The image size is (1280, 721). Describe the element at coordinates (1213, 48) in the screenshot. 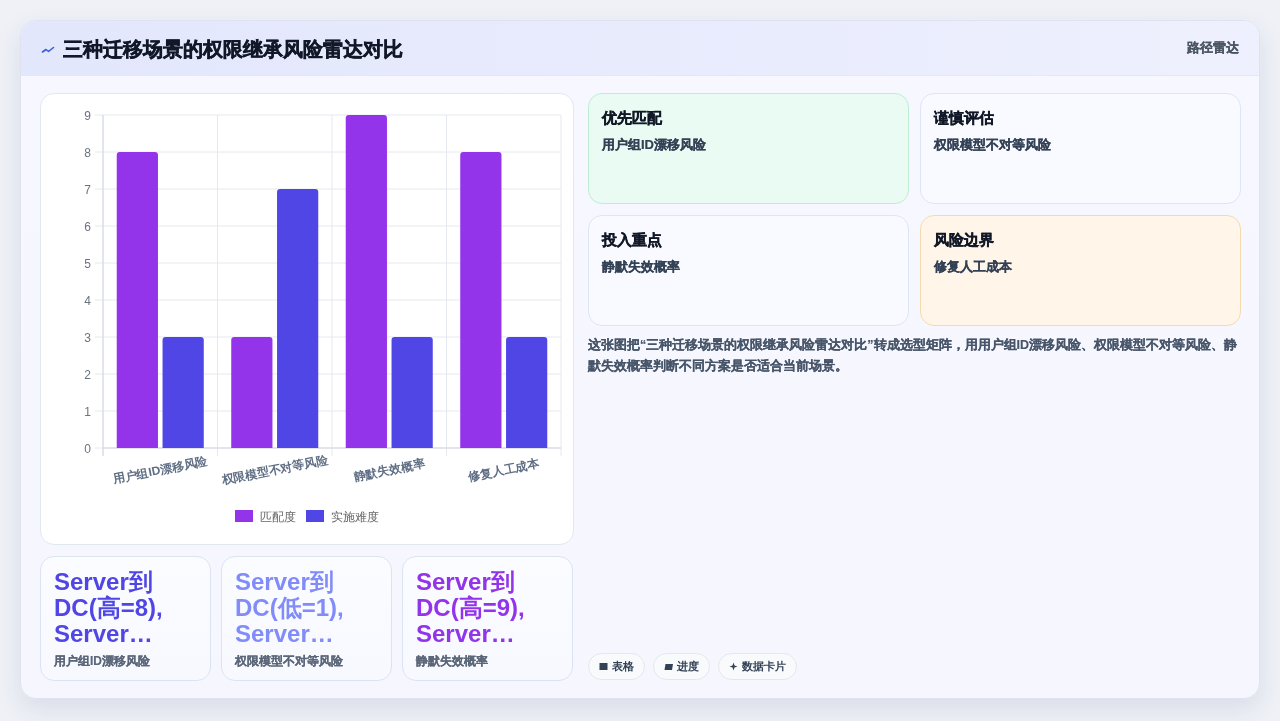

I see `text: 路径雷达` at that location.